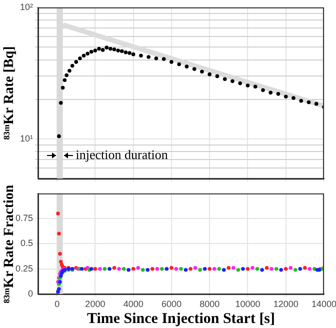  Describe the element at coordinates (57, 303) in the screenshot. I see `x-tick-label: 0` at that location.